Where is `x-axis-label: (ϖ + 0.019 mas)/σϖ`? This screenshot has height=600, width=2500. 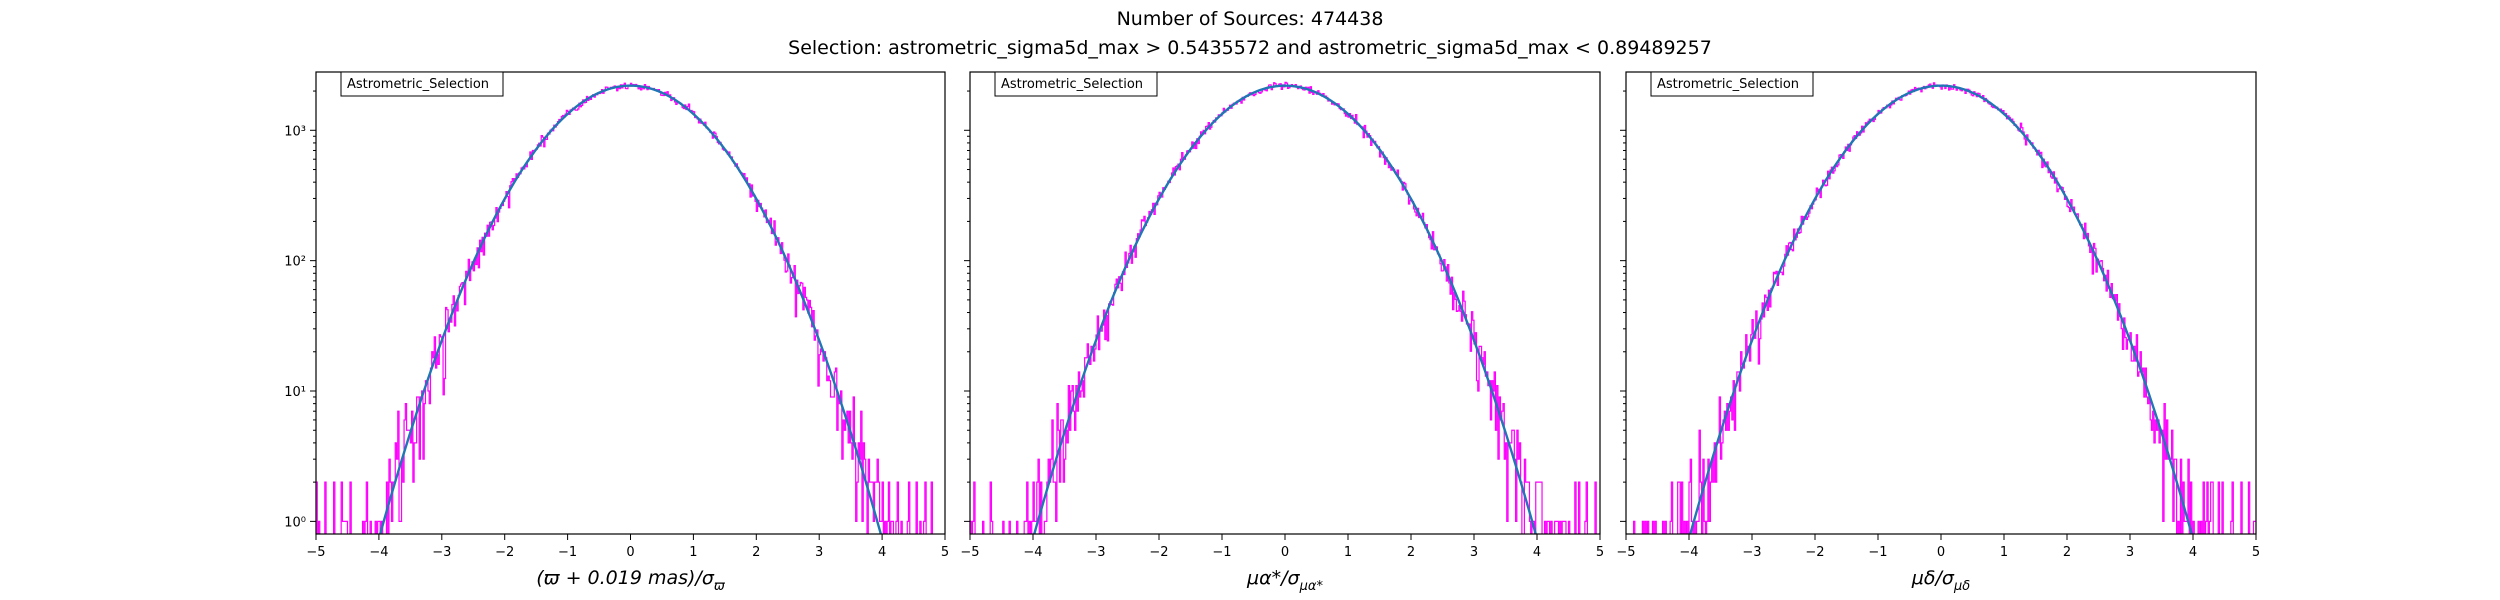
x-axis-label: (ϖ + 0.019 mas)/σϖ is located at coordinates (631, 580).